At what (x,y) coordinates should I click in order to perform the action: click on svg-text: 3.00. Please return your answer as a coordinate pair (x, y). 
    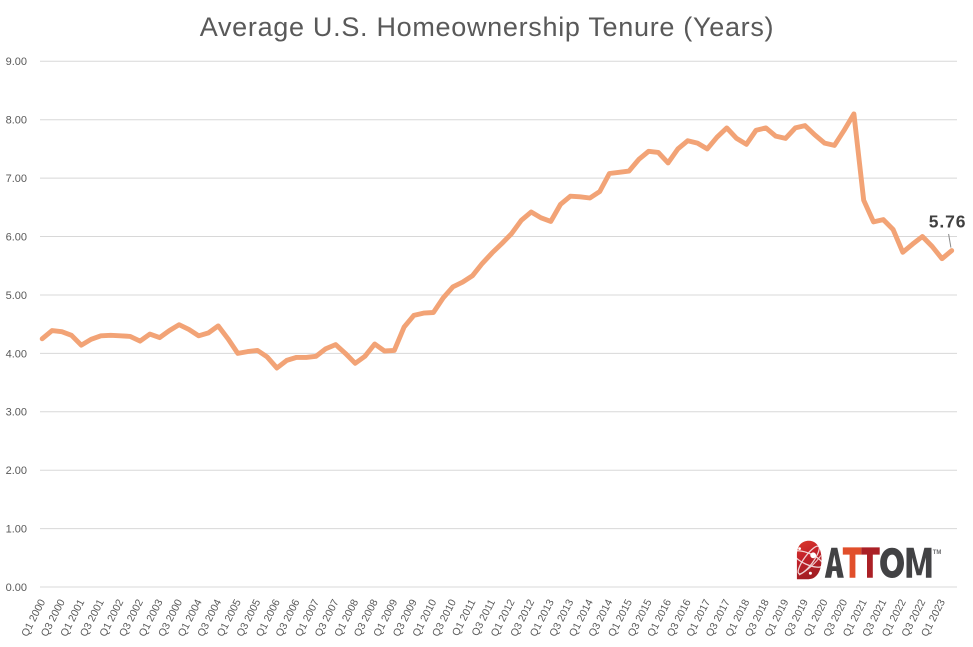
    Looking at the image, I should click on (16, 413).